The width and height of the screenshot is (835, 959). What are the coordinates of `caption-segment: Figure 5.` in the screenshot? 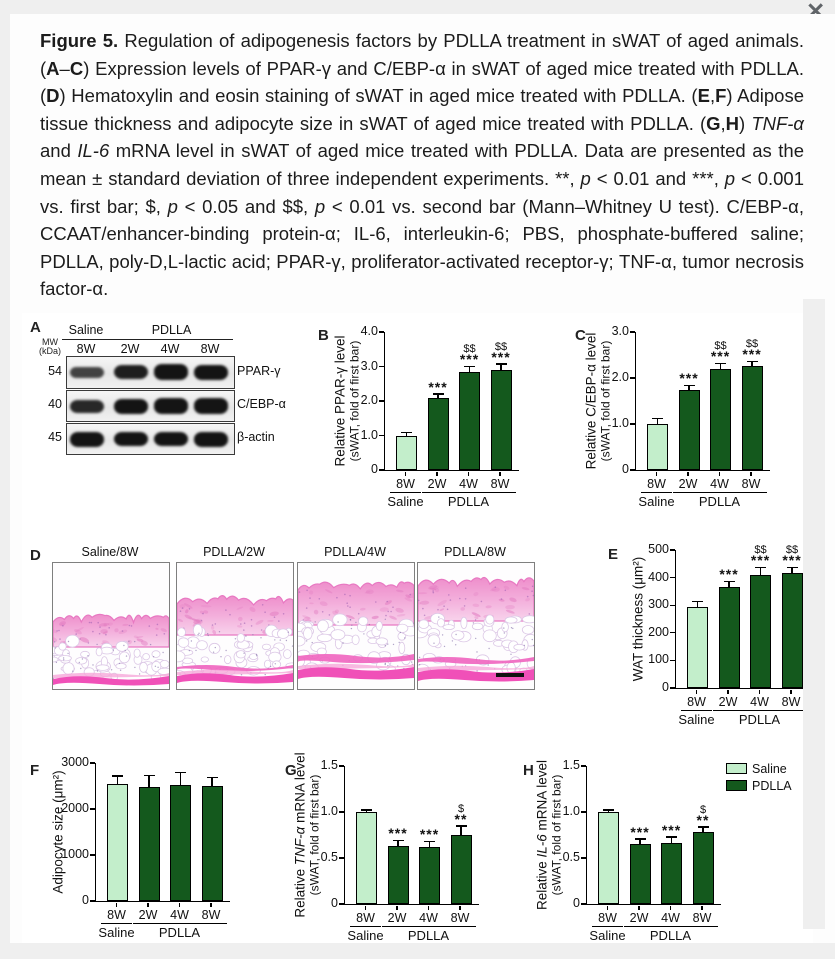 It's located at (82, 40).